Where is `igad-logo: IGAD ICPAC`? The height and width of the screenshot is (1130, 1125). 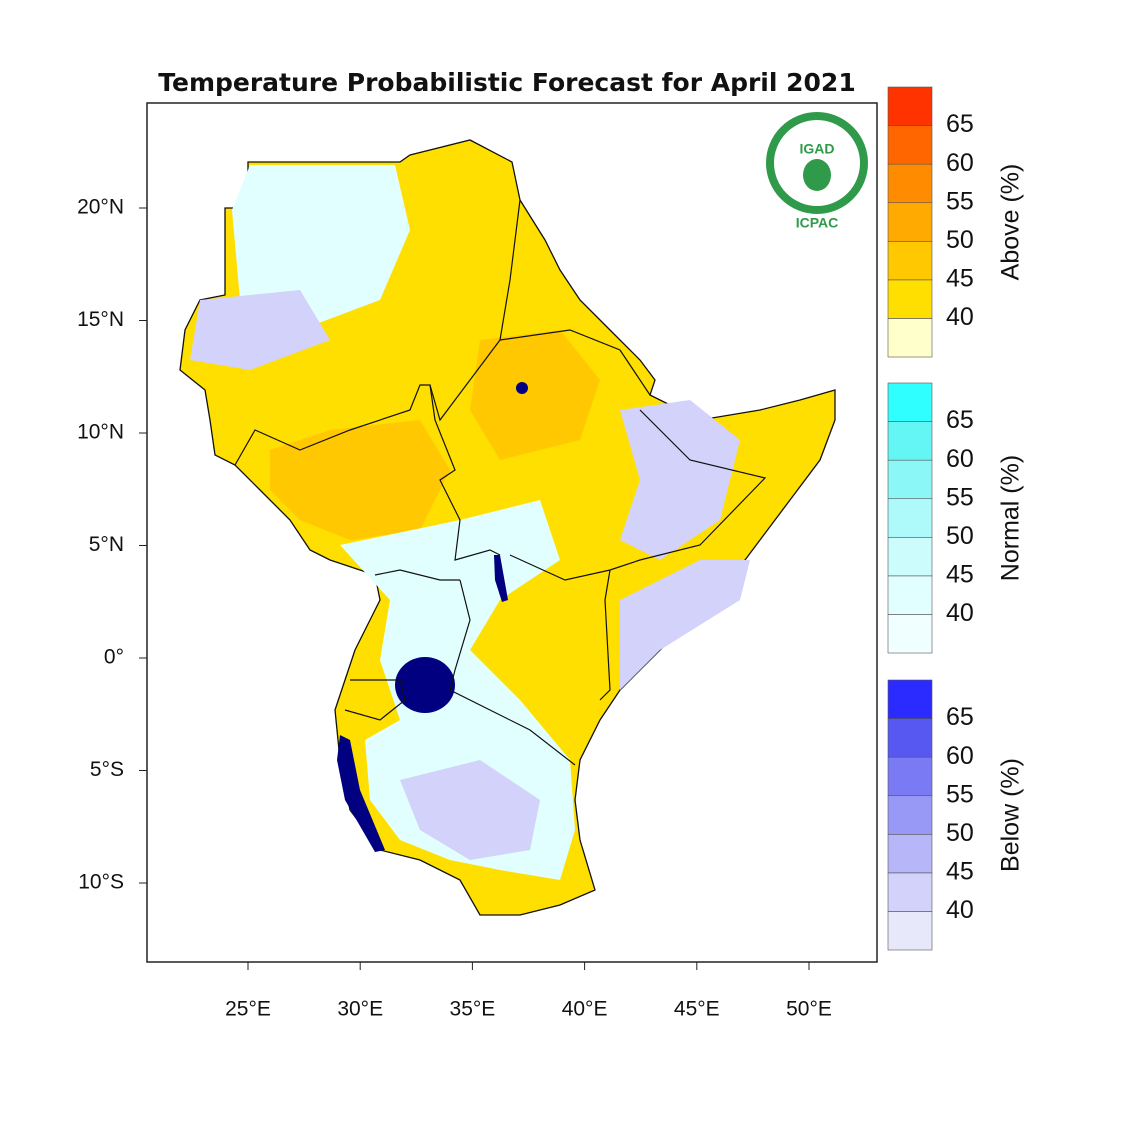
igad-logo: IGAD ICPAC is located at coordinates (817, 171).